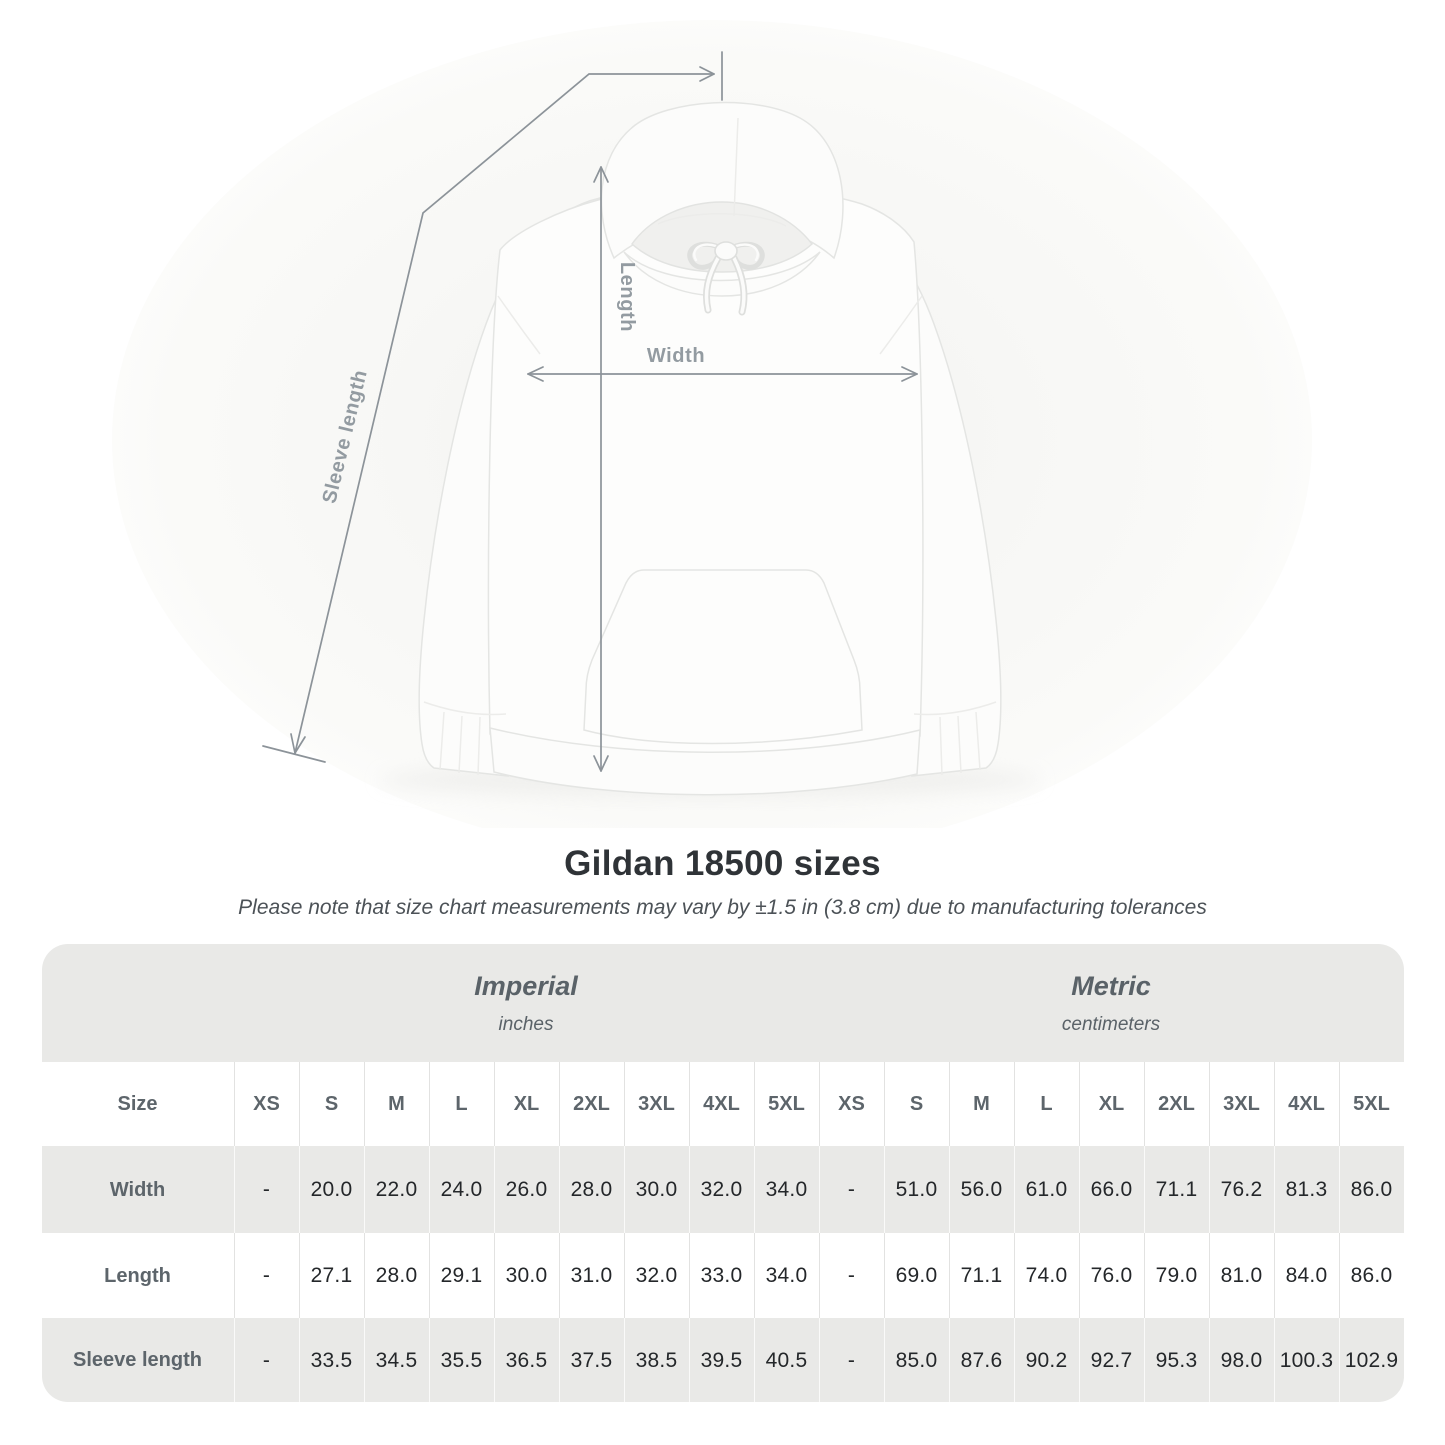 The height and width of the screenshot is (1445, 1445). I want to click on value-cell: 84.0, so click(1306, 1275).